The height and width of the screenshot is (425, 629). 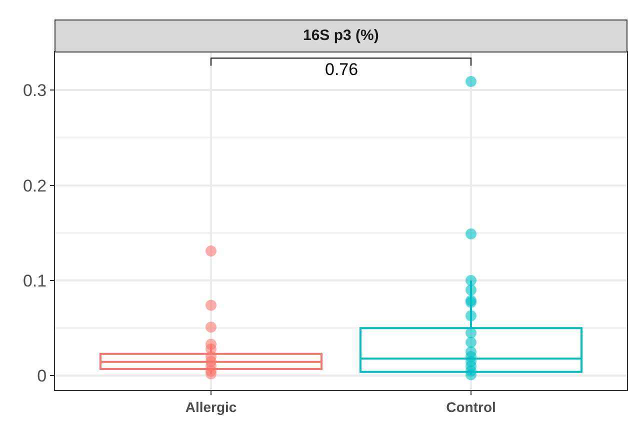 What do you see at coordinates (42, 376) in the screenshot?
I see `y-tick-label: 0` at bounding box center [42, 376].